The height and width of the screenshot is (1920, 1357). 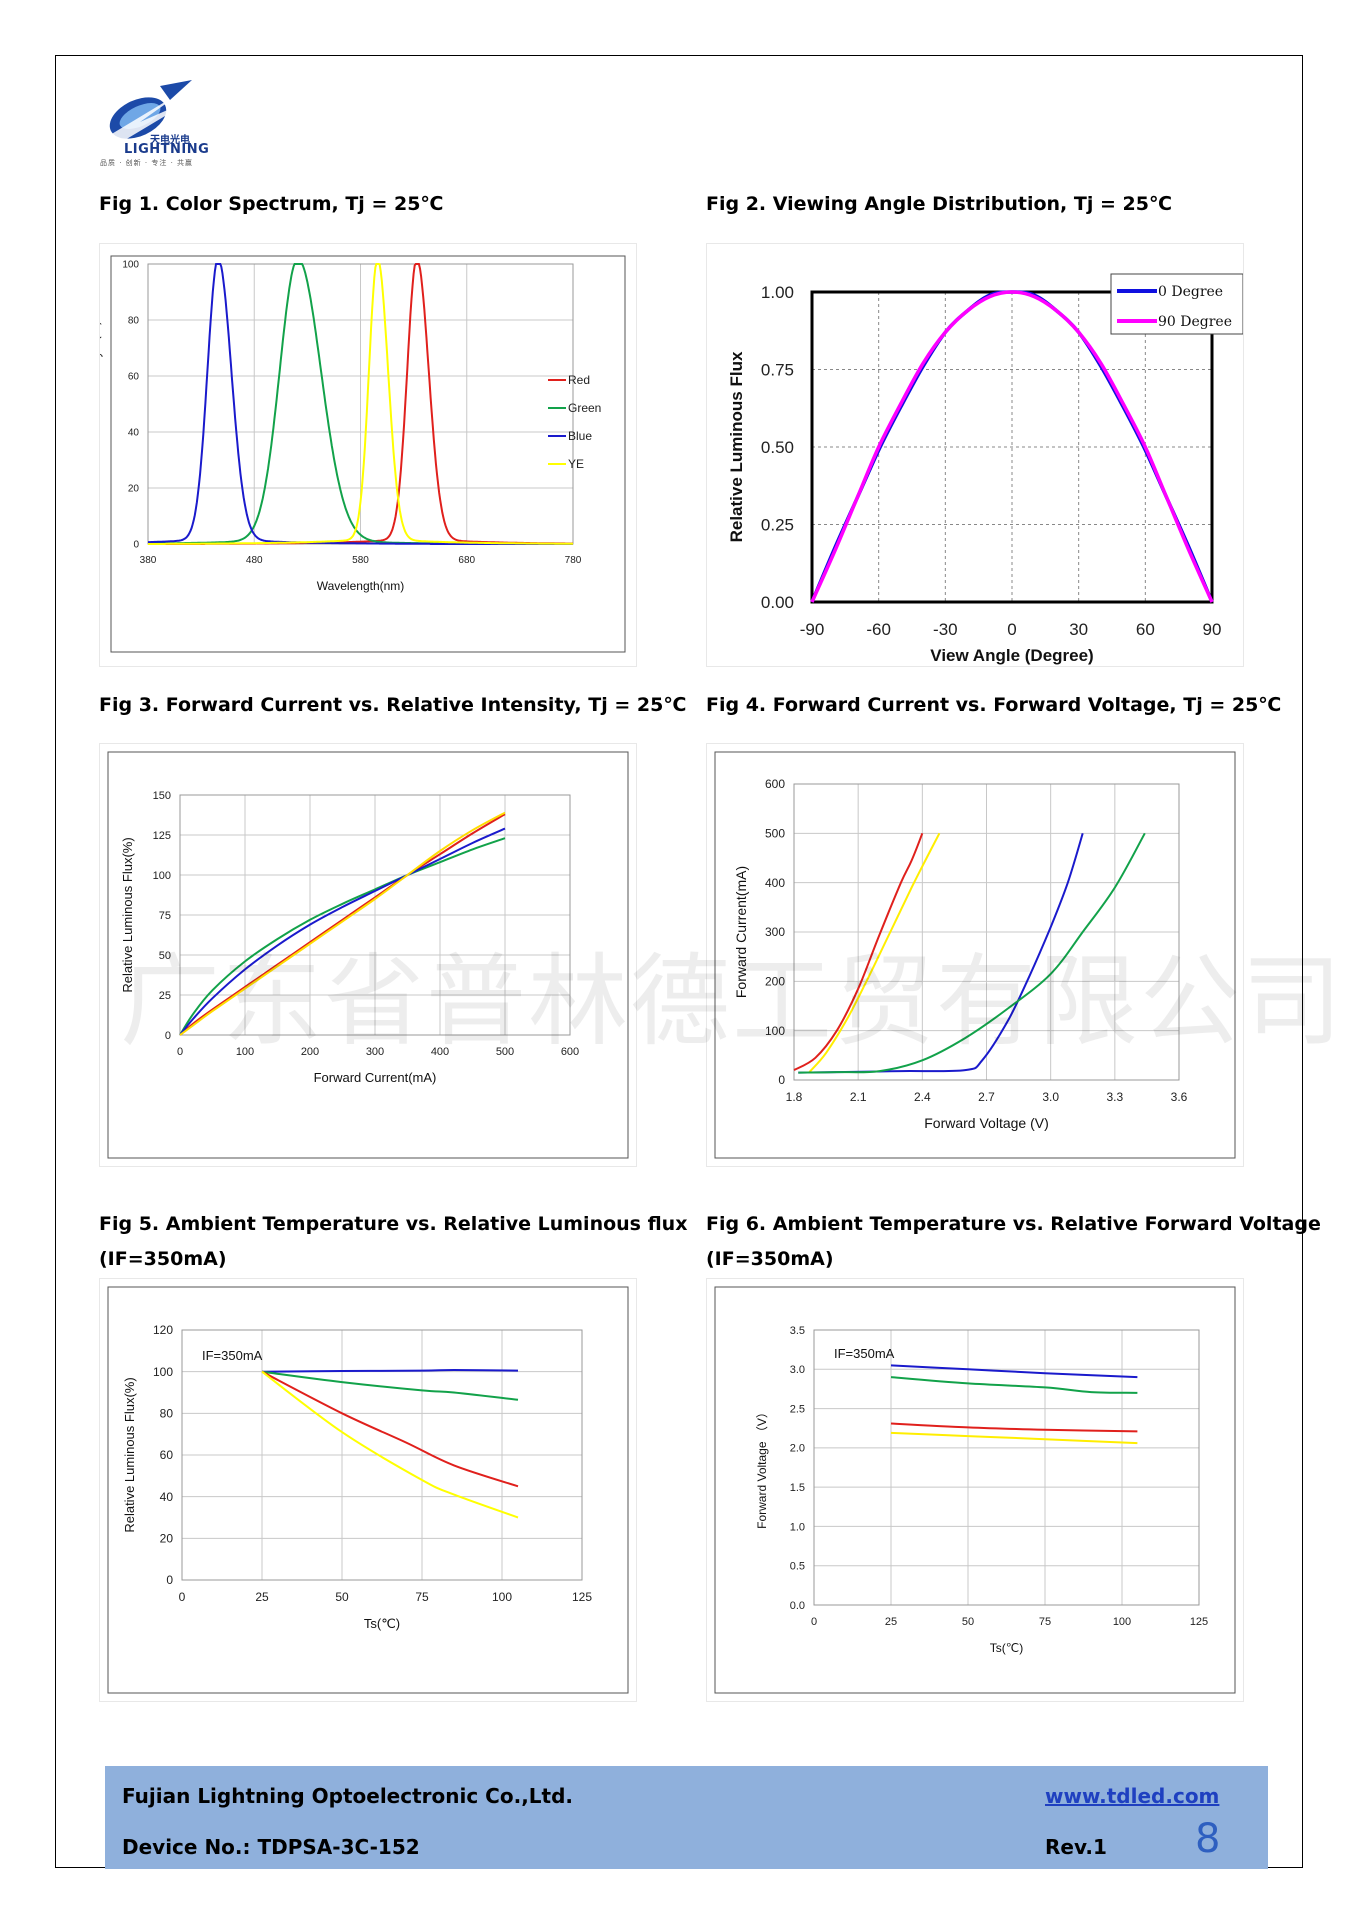 What do you see at coordinates (1190, 292) in the screenshot?
I see `fig2-legend-label-0: 0 Degree` at bounding box center [1190, 292].